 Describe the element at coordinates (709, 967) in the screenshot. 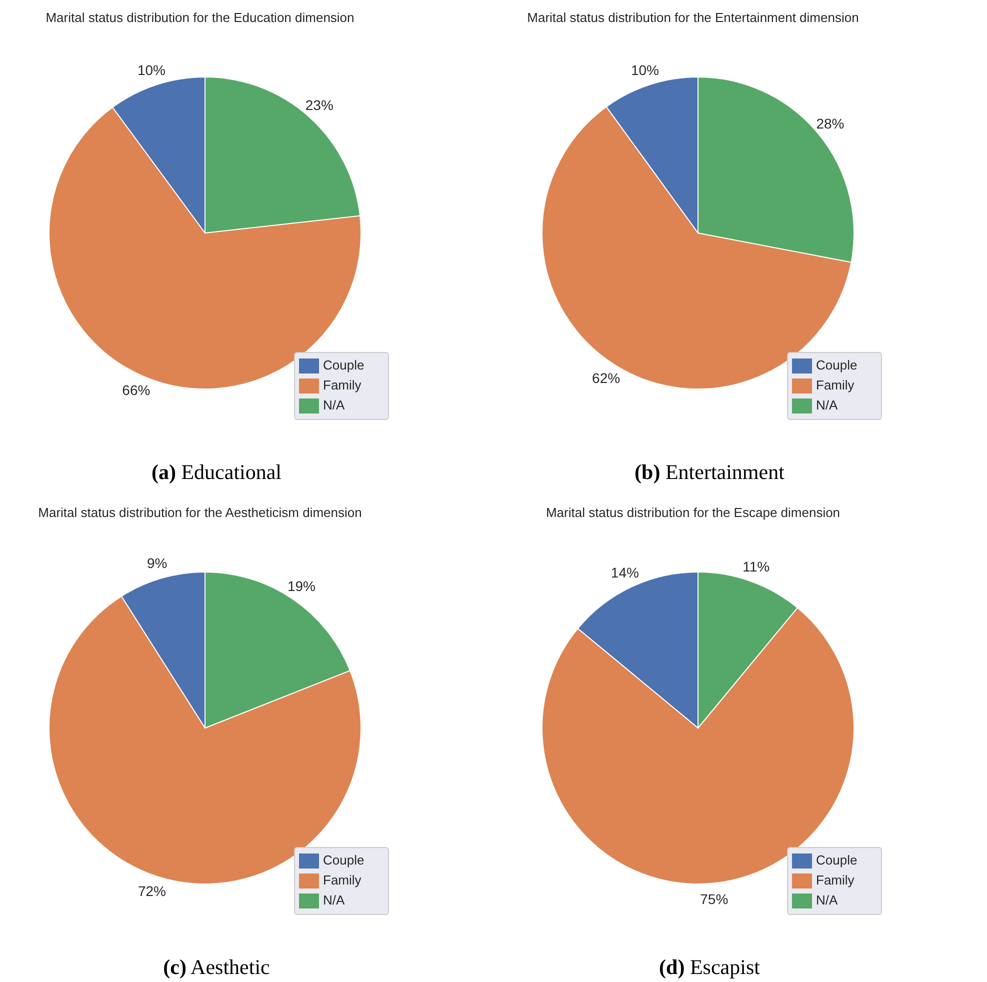

I see `text: (d) Escapist` at that location.